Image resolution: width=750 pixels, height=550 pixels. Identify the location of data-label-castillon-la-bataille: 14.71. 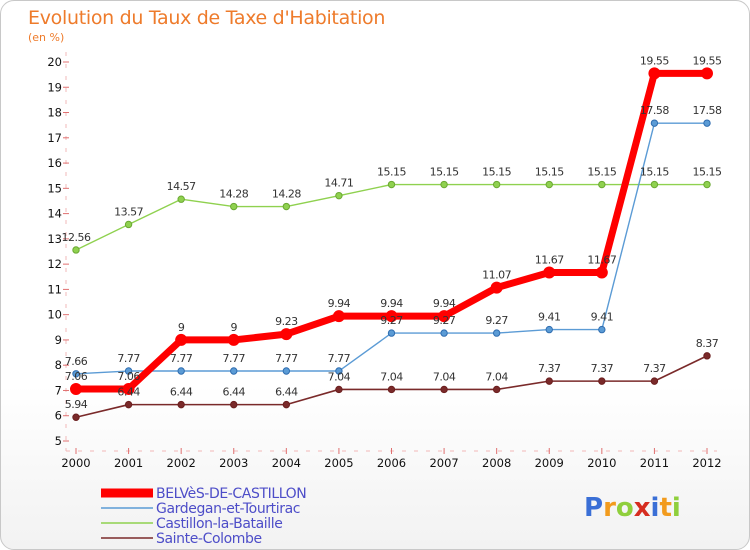
(338, 183).